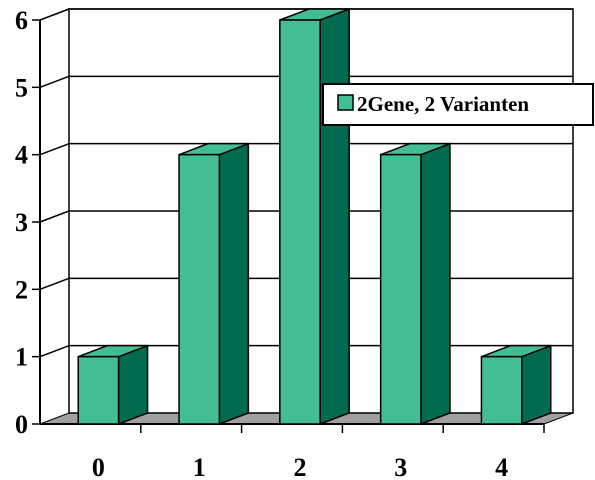 The image size is (595, 480). Describe the element at coordinates (98, 466) in the screenshot. I see `x-tick-label: 0` at that location.